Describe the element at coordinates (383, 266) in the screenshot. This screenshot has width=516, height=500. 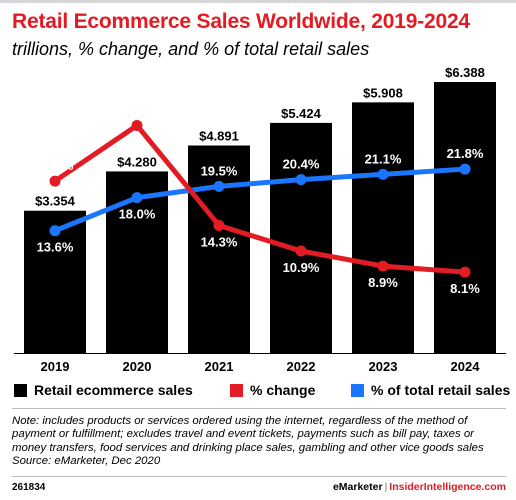
I see `change-point-2023` at that location.